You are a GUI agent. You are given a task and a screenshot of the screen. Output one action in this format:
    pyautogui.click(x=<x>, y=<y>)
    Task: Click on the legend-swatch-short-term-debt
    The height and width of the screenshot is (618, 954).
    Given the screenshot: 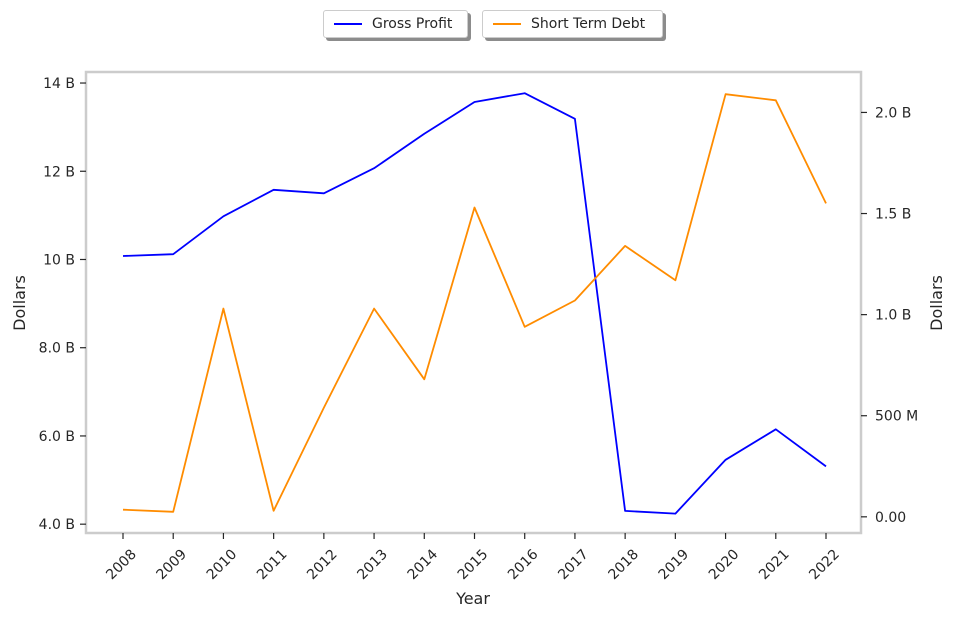 What is the action you would take?
    pyautogui.click(x=507, y=24)
    